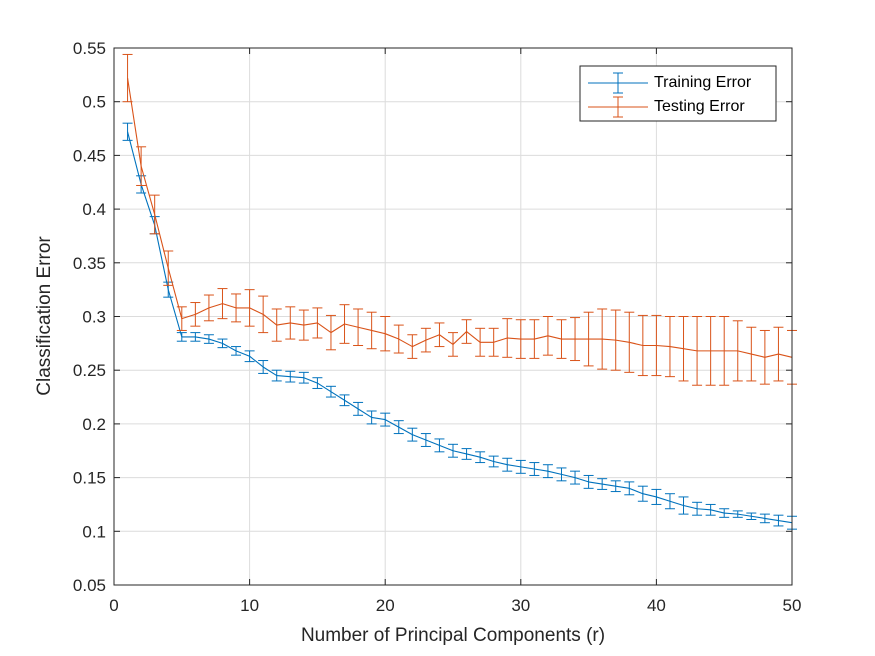 This screenshot has height=656, width=875. What do you see at coordinates (249, 605) in the screenshot?
I see `x-tick-label: 10` at bounding box center [249, 605].